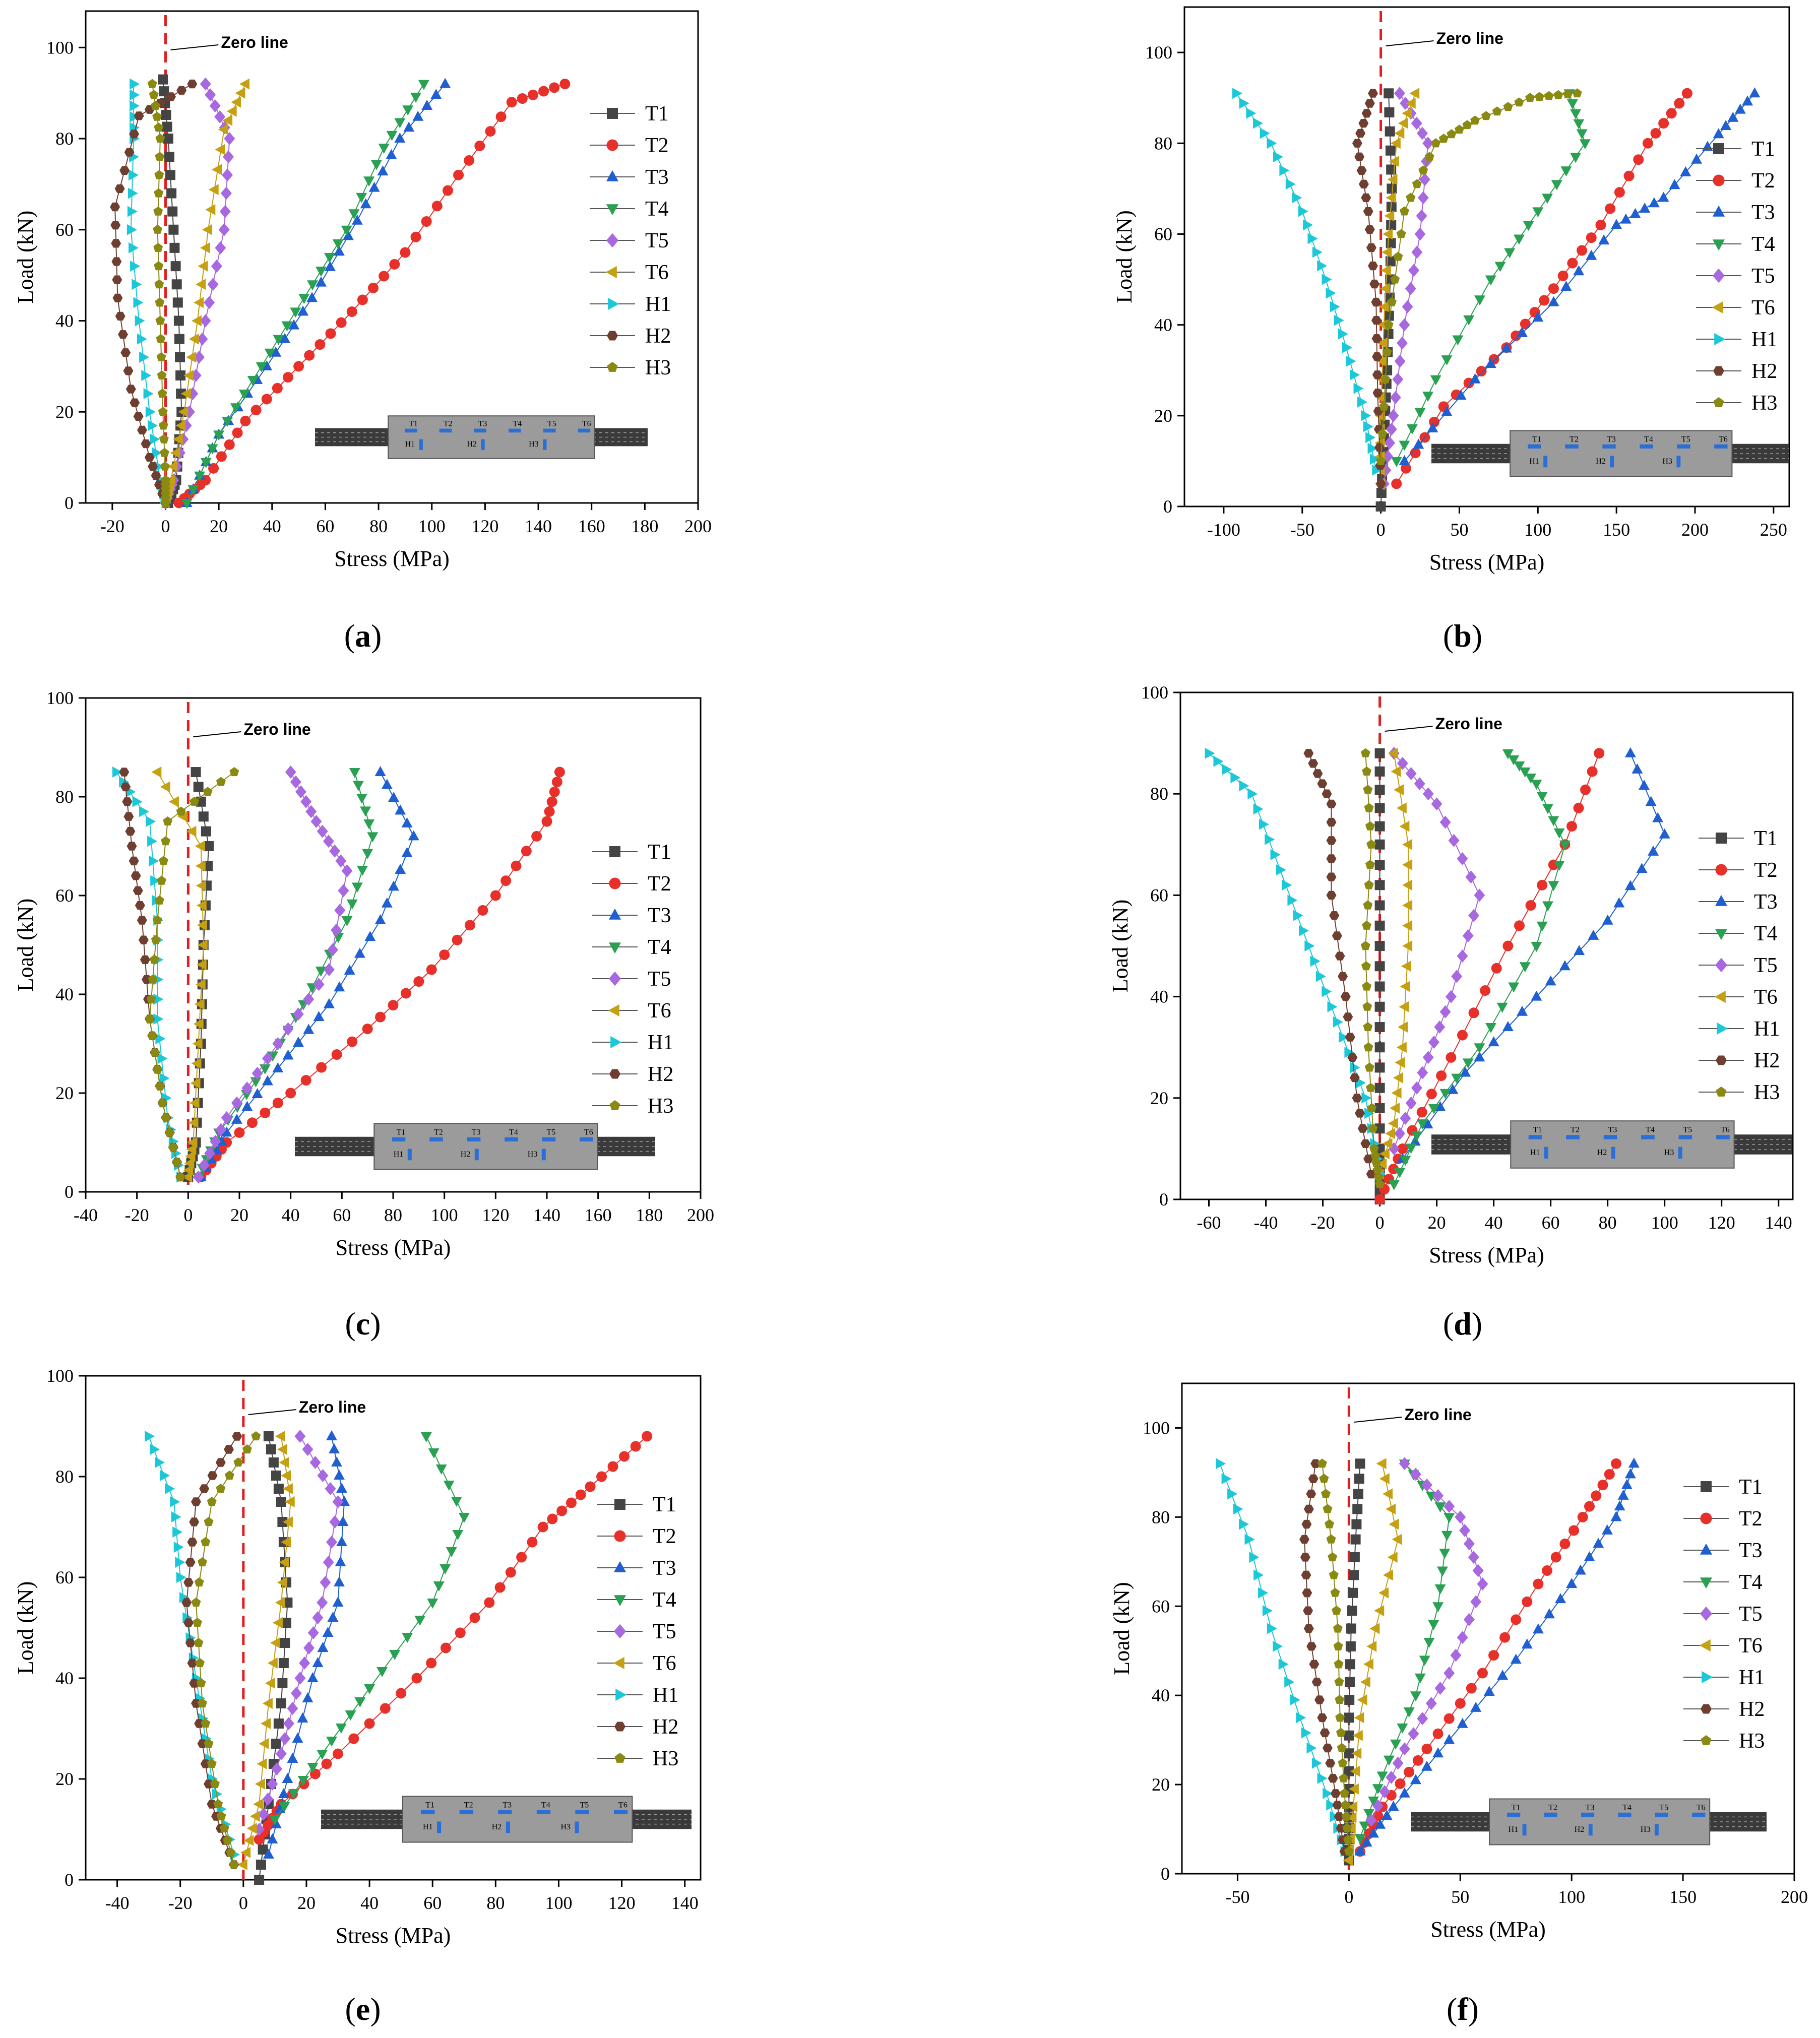 The height and width of the screenshot is (2038, 1820). What do you see at coordinates (1339, 964) in the screenshot?
I see `series-H2` at bounding box center [1339, 964].